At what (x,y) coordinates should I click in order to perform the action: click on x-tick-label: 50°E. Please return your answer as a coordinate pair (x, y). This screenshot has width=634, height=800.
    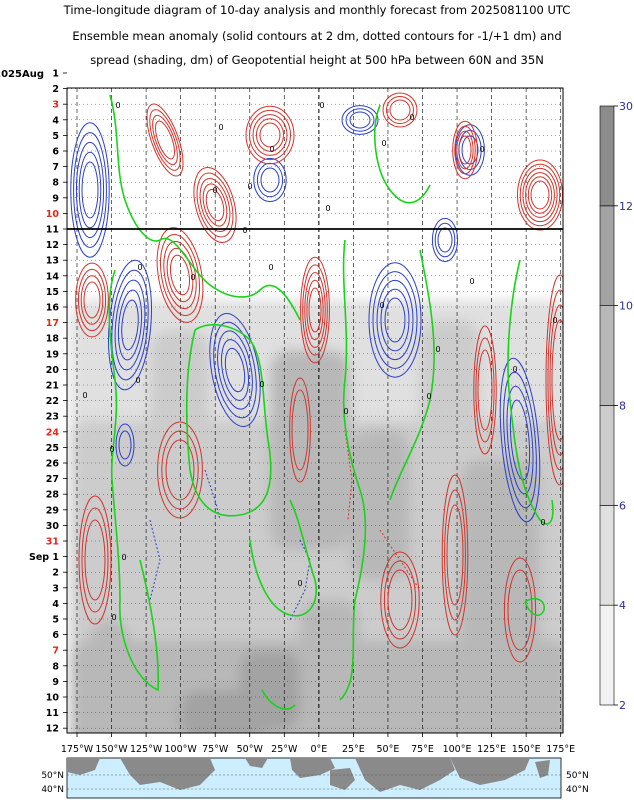
    Looking at the image, I should click on (388, 749).